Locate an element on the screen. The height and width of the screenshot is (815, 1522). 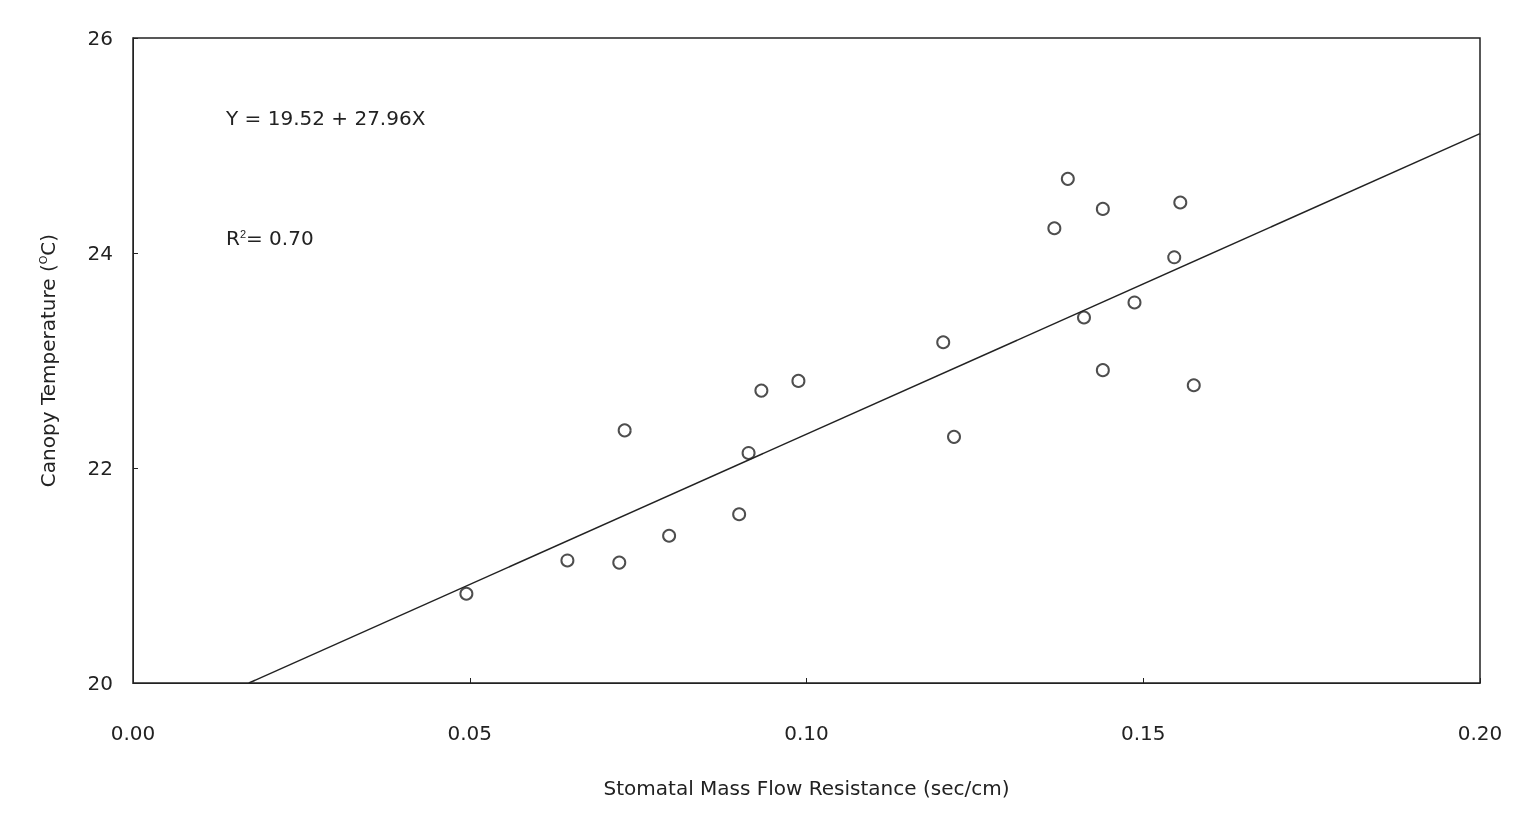
y-tick-label: 26 is located at coordinates (100, 38).